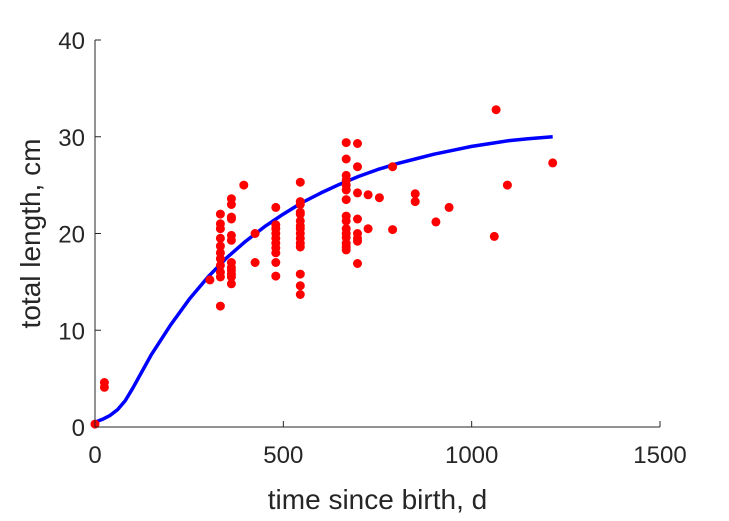 The image size is (729, 521). I want to click on y-axis-ticks: 0 10 20 30 40, so click(79, 235).